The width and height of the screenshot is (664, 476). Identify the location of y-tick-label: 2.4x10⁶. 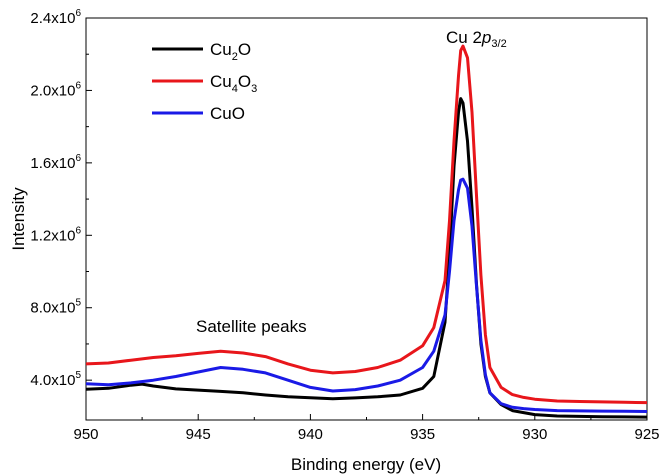
(55, 17).